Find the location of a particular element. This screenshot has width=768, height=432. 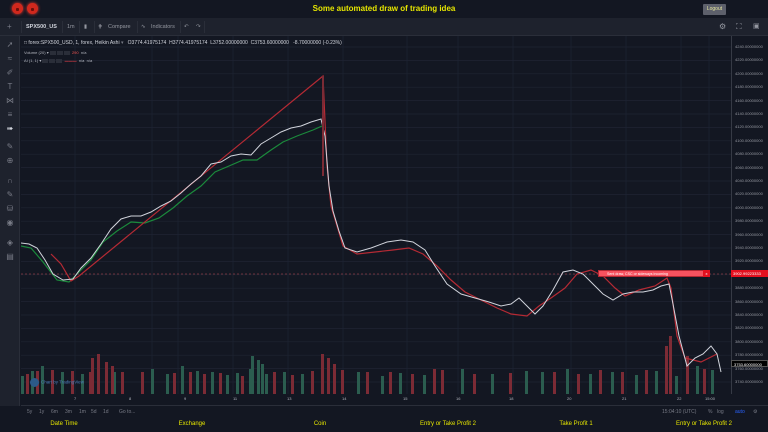

percent-toggle: % is located at coordinates (710, 412).